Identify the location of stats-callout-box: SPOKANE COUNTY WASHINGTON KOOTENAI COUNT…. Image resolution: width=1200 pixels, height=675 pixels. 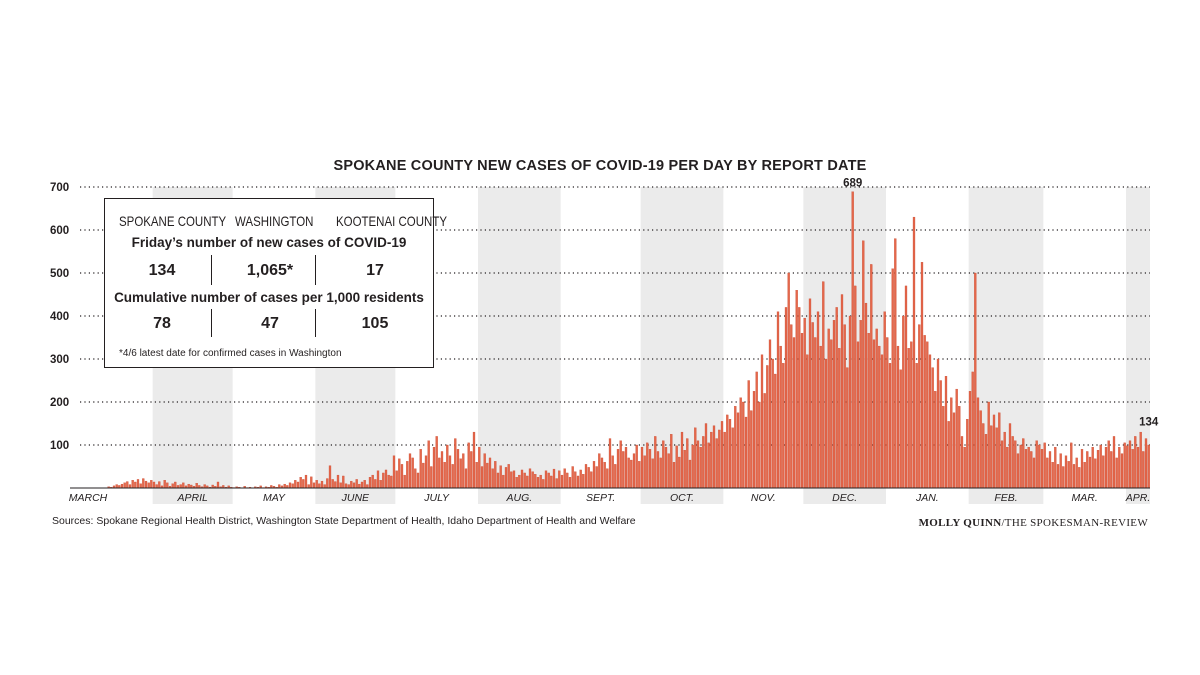
(275, 283).